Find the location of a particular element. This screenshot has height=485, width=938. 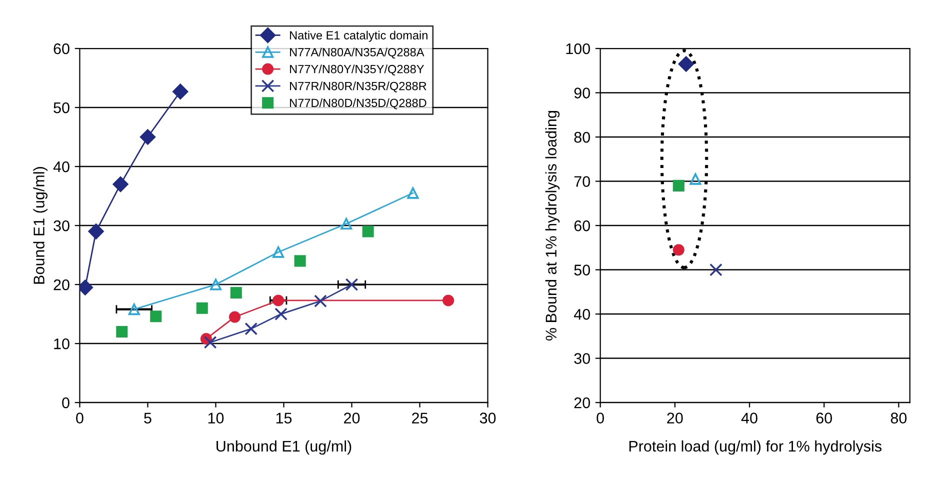

y-axis-title: % Bound at 1% hydrolysis loading is located at coordinates (552, 225).